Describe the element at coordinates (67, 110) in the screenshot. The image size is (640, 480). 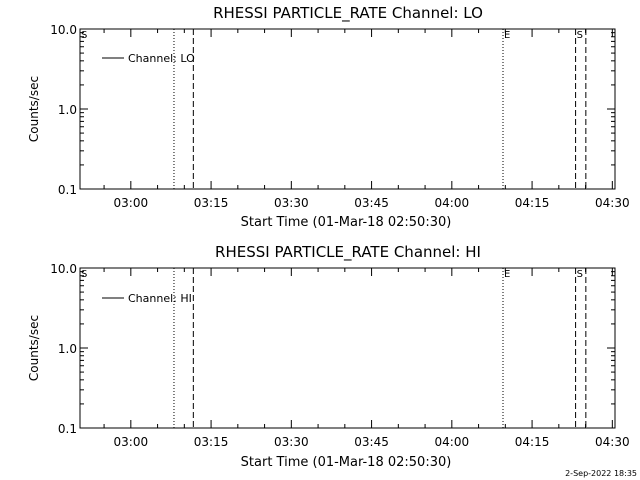
I see `lo-y-tick-label: 1.0` at that location.